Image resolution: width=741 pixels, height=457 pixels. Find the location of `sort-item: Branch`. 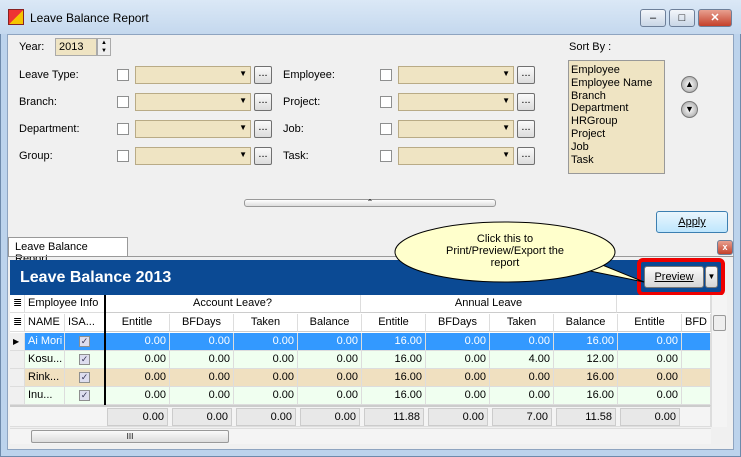

sort-item: Branch is located at coordinates (588, 95).